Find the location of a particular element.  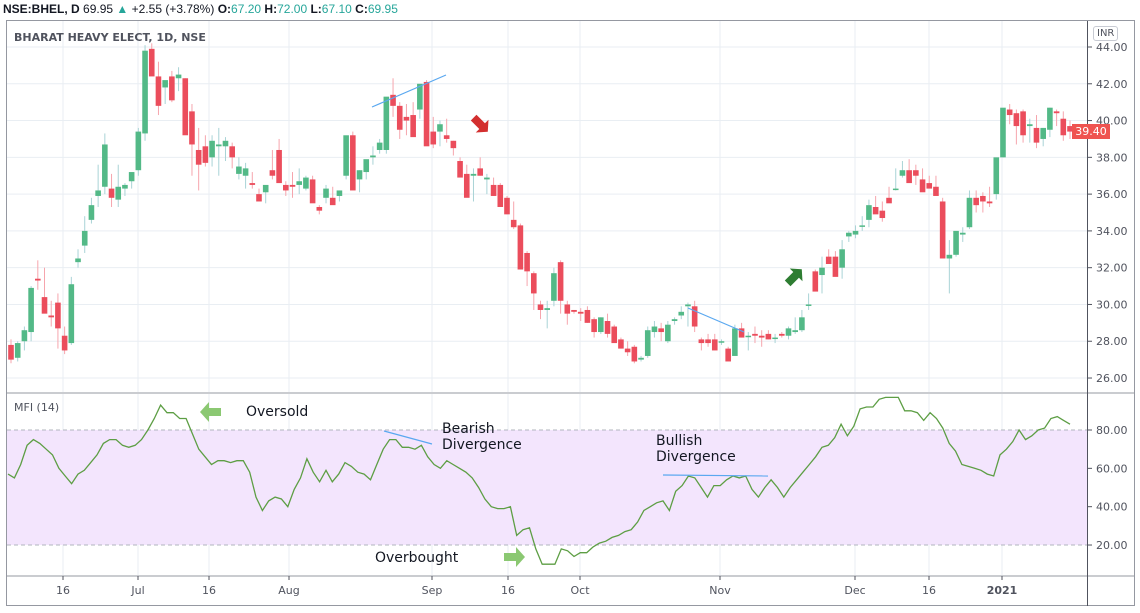

bearish-divergence-label: Bearish Divergence is located at coordinates (482, 437).